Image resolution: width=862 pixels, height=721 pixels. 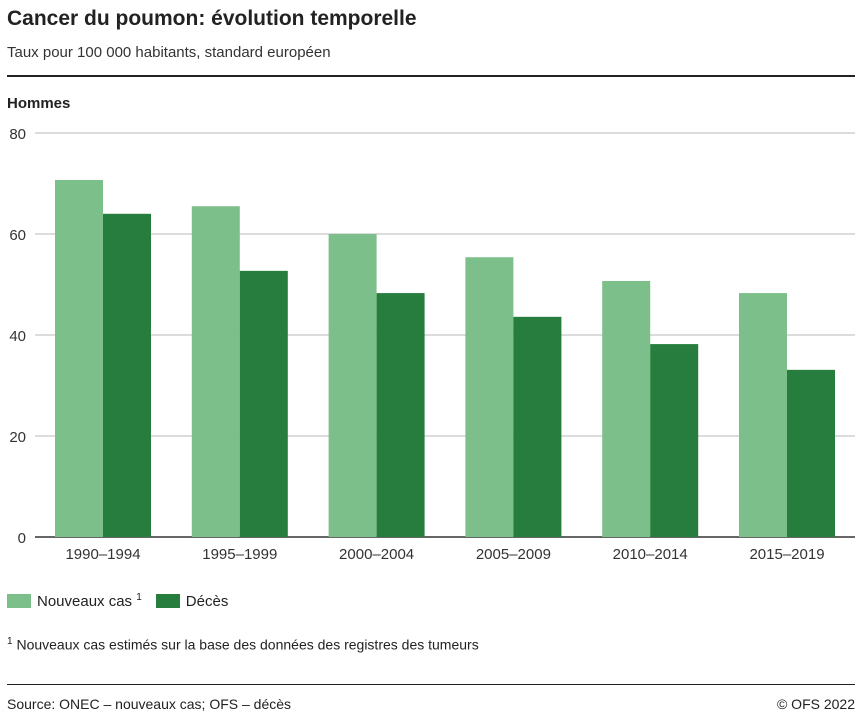 I want to click on y-tick-label: 0, so click(x=22, y=538).